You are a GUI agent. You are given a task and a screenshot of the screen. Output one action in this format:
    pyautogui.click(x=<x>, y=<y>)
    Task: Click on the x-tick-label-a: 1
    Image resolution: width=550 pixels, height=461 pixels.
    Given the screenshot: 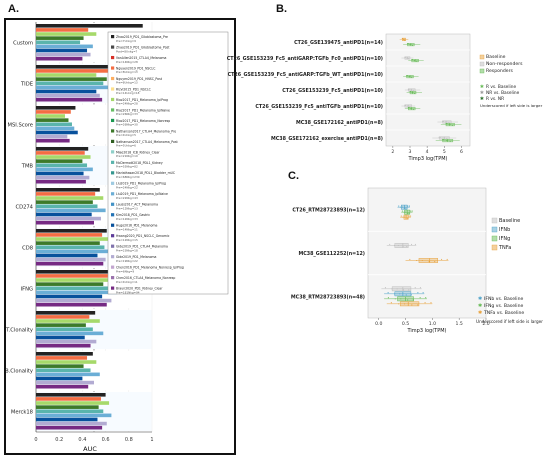 What is the action you would take?
    pyautogui.click(x=151, y=440)
    